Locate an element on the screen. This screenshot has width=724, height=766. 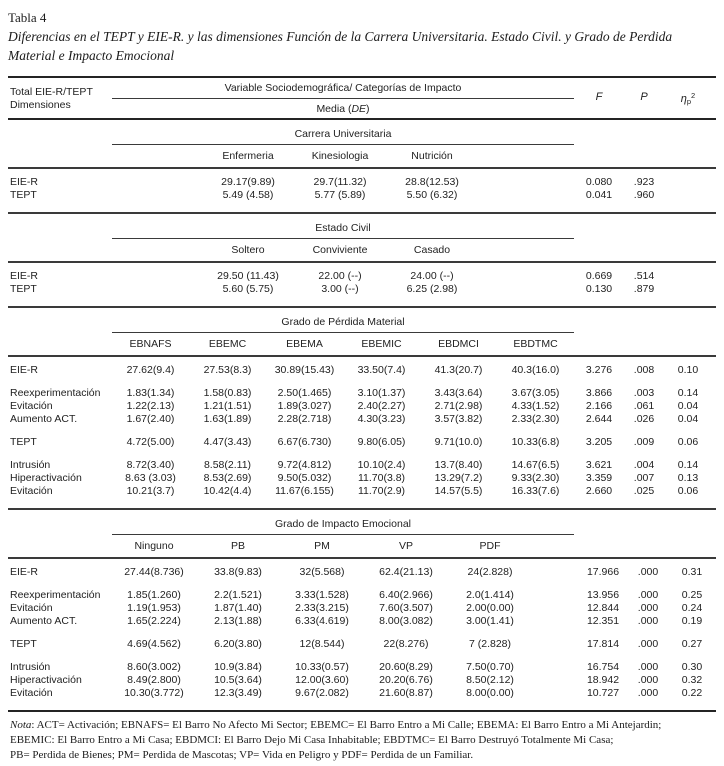
column-header: EBEMA is located at coordinates (304, 344).